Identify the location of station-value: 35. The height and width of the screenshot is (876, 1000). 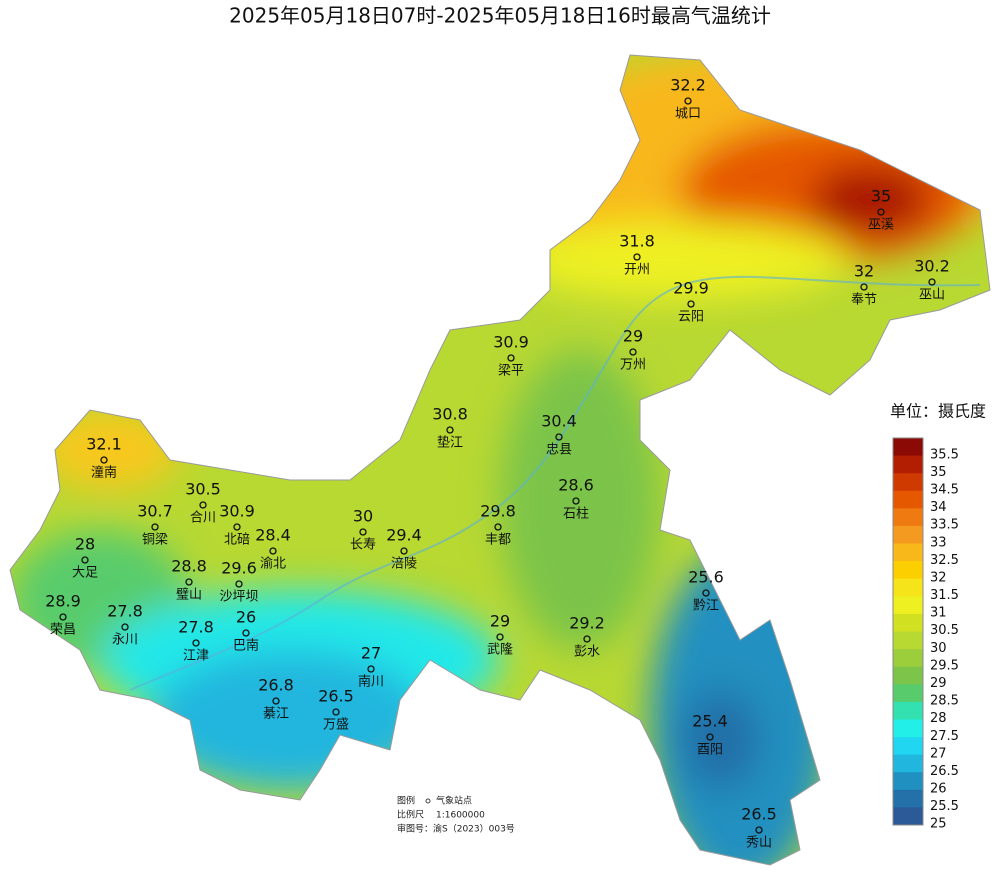
(881, 196).